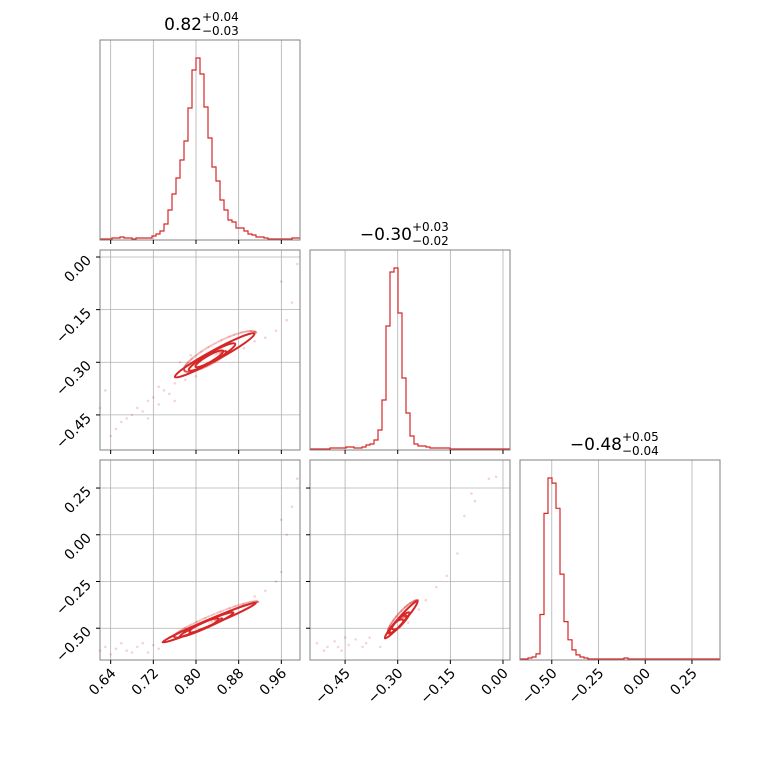 Image resolution: width=760 pixels, height=760 pixels. What do you see at coordinates (200, 127) in the screenshot?
I see `histogram-panel-0: 0.82 +0.04−0.03` at bounding box center [200, 127].